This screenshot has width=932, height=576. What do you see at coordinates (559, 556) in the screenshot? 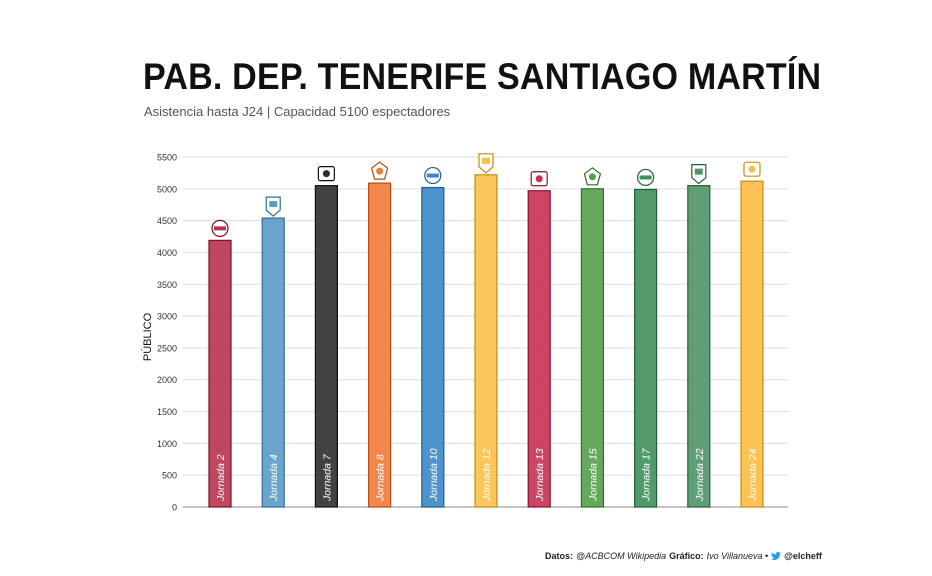
I see `footer-datos-label: Datos:` at bounding box center [559, 556].